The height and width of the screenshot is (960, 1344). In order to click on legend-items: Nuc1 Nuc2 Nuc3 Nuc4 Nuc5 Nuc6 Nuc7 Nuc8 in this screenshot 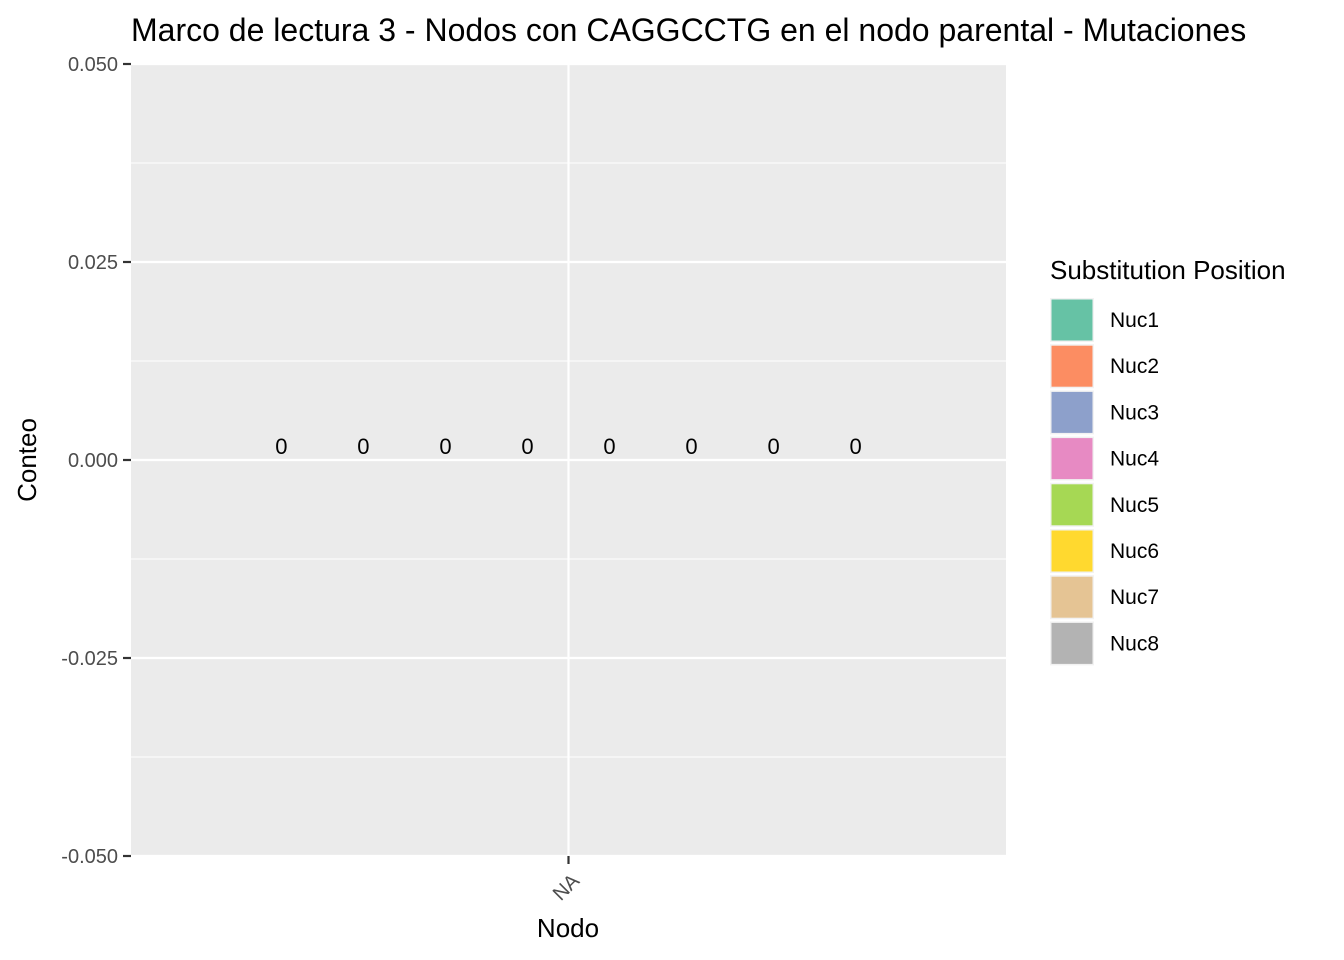, I will do `click(1104, 482)`.